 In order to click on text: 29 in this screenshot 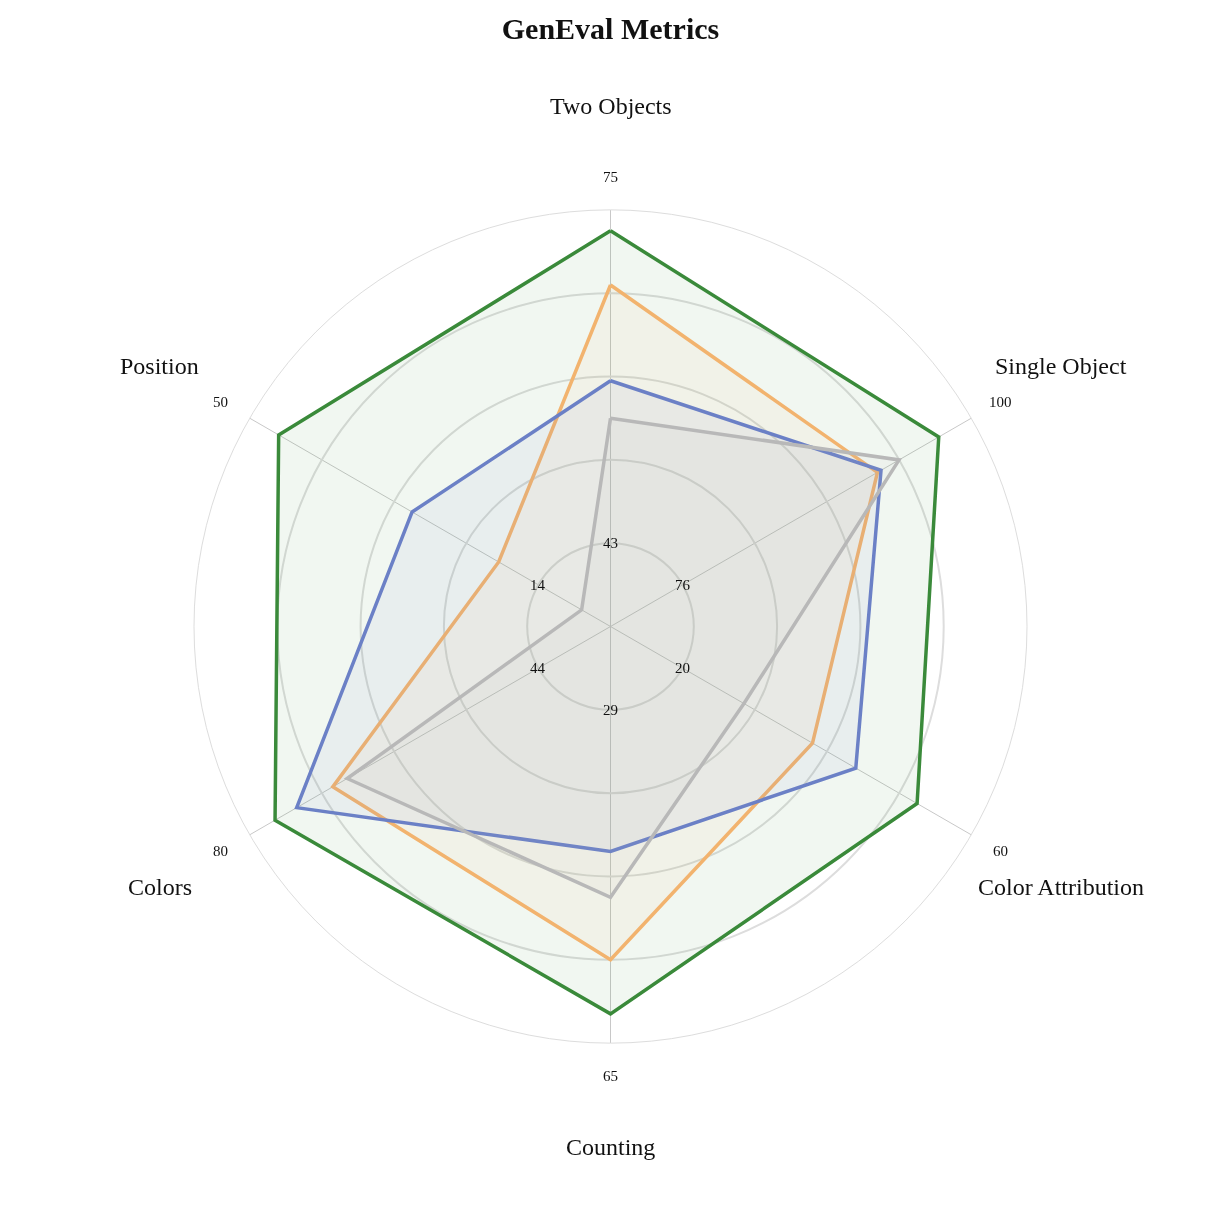, I will do `click(610, 710)`.